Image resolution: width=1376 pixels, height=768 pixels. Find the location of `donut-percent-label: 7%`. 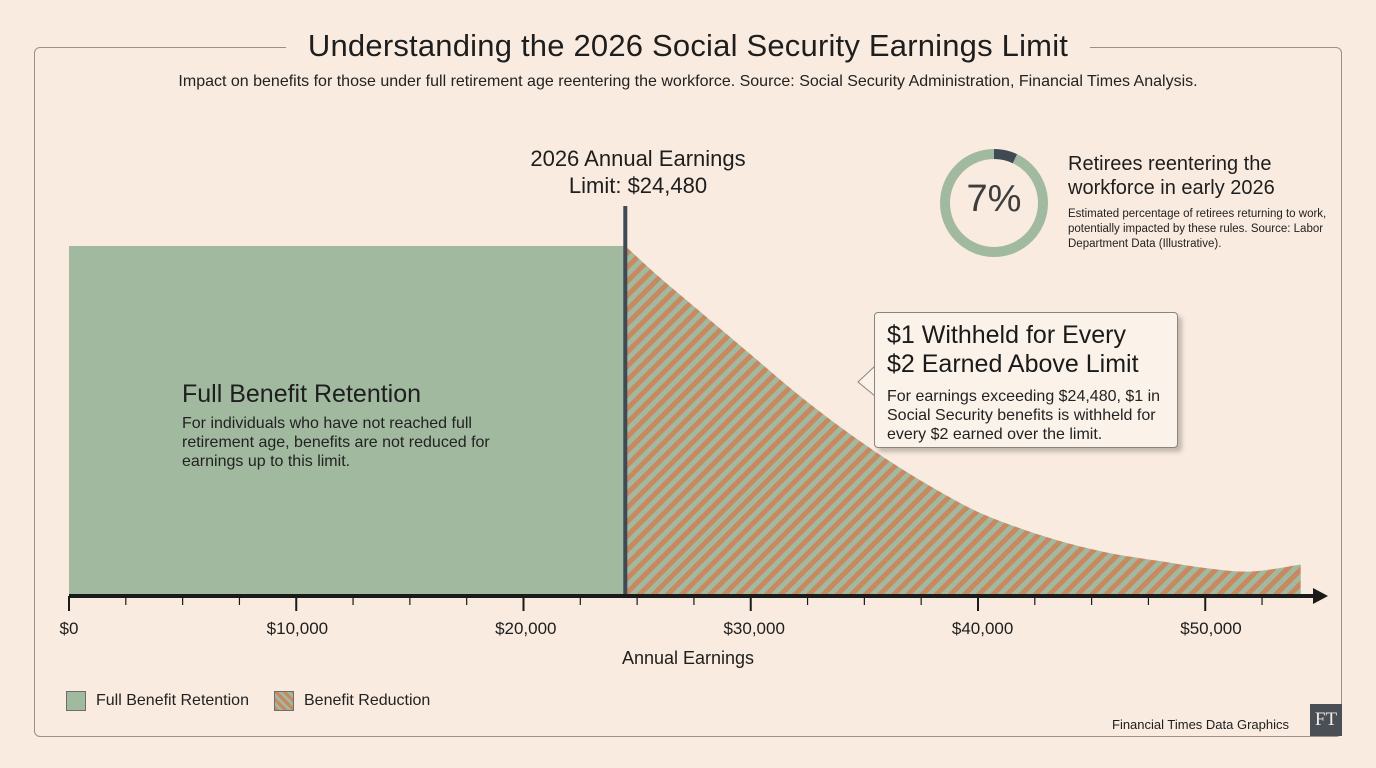

donut-percent-label: 7% is located at coordinates (994, 199).